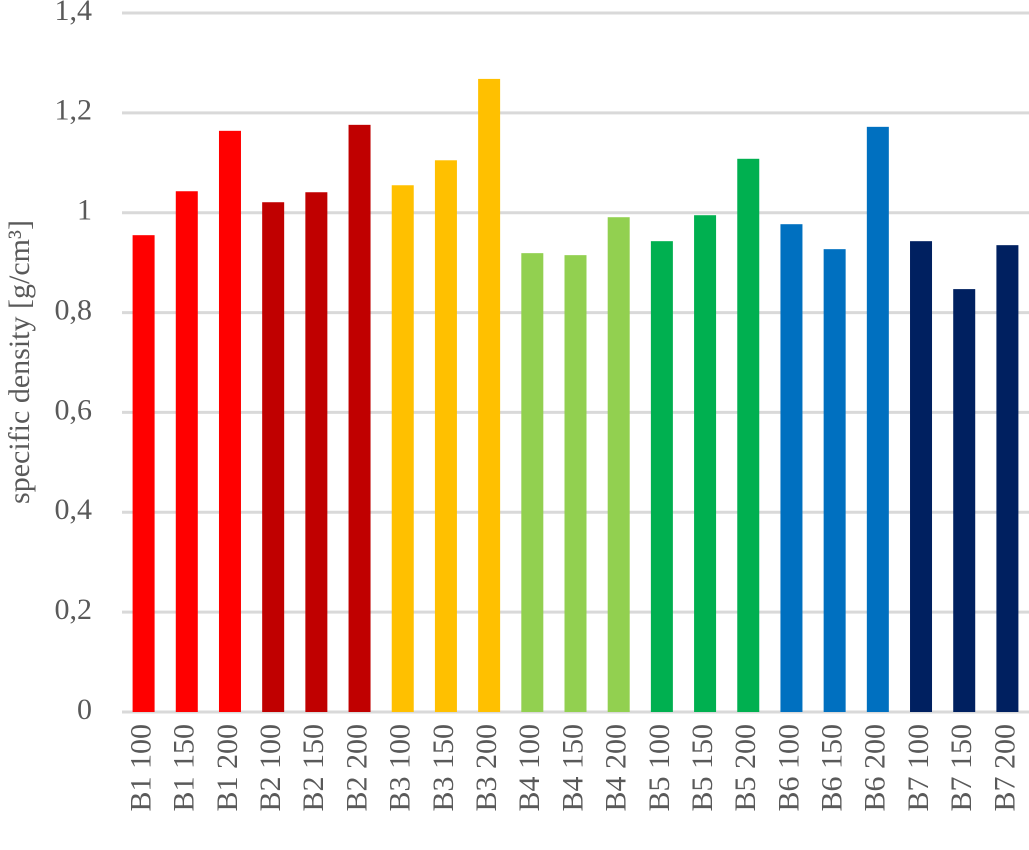 This screenshot has height=850, width=1029. What do you see at coordinates (84, 709) in the screenshot?
I see `y-tick-label: 0` at bounding box center [84, 709].